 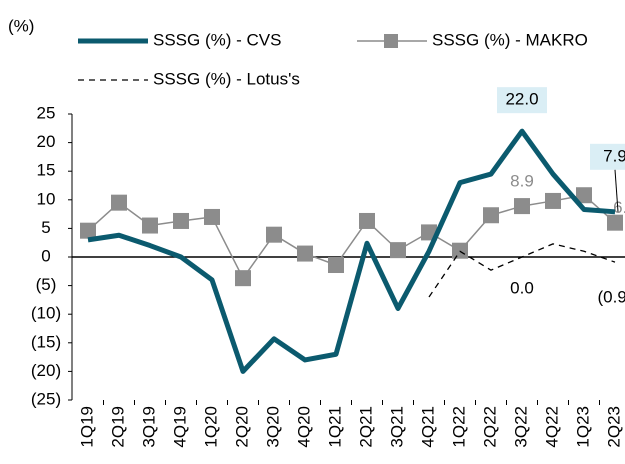 I want to click on leader, so click(x=616, y=190).